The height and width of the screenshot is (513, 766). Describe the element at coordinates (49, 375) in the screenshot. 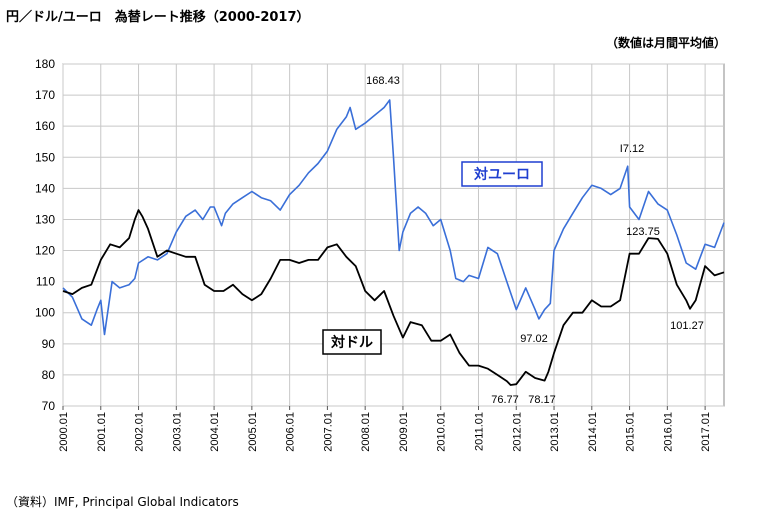

I see `y-tick-label: 80` at that location.